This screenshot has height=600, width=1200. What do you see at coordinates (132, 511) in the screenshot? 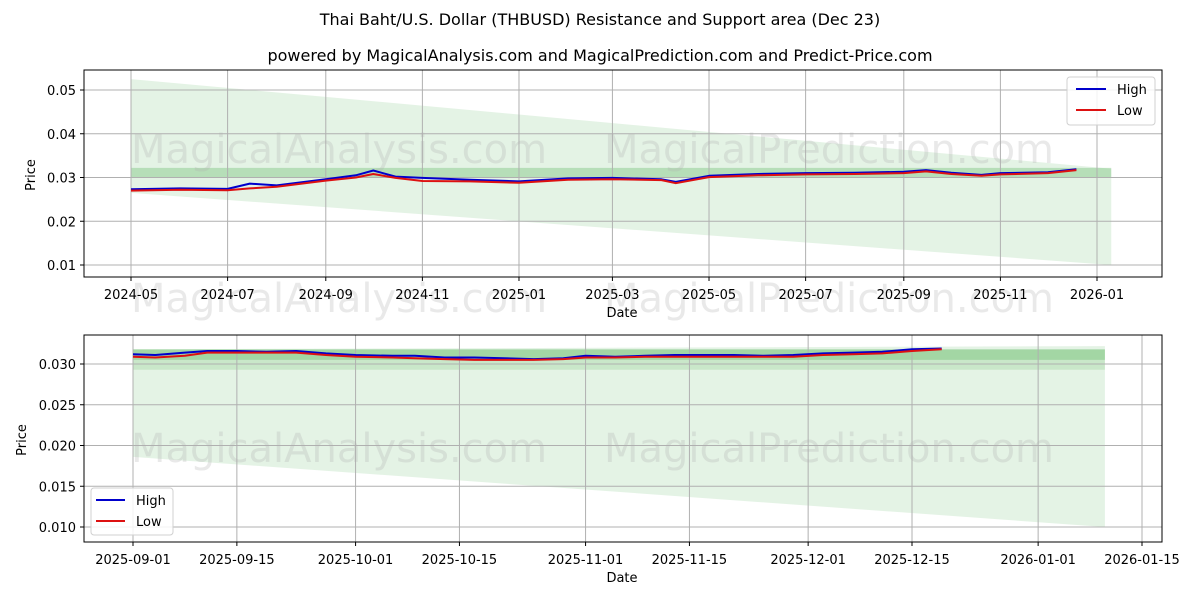
I see `bottom-legend: High Low` at bounding box center [132, 511].